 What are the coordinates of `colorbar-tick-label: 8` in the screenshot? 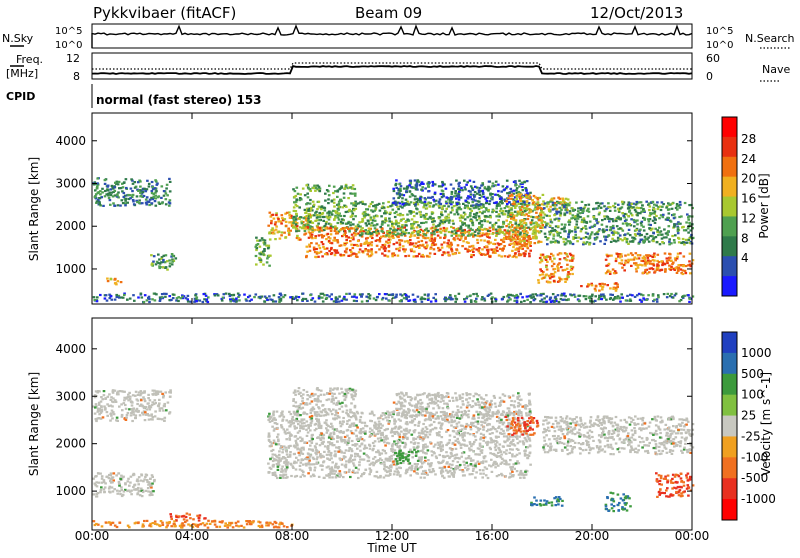 It's located at (745, 238).